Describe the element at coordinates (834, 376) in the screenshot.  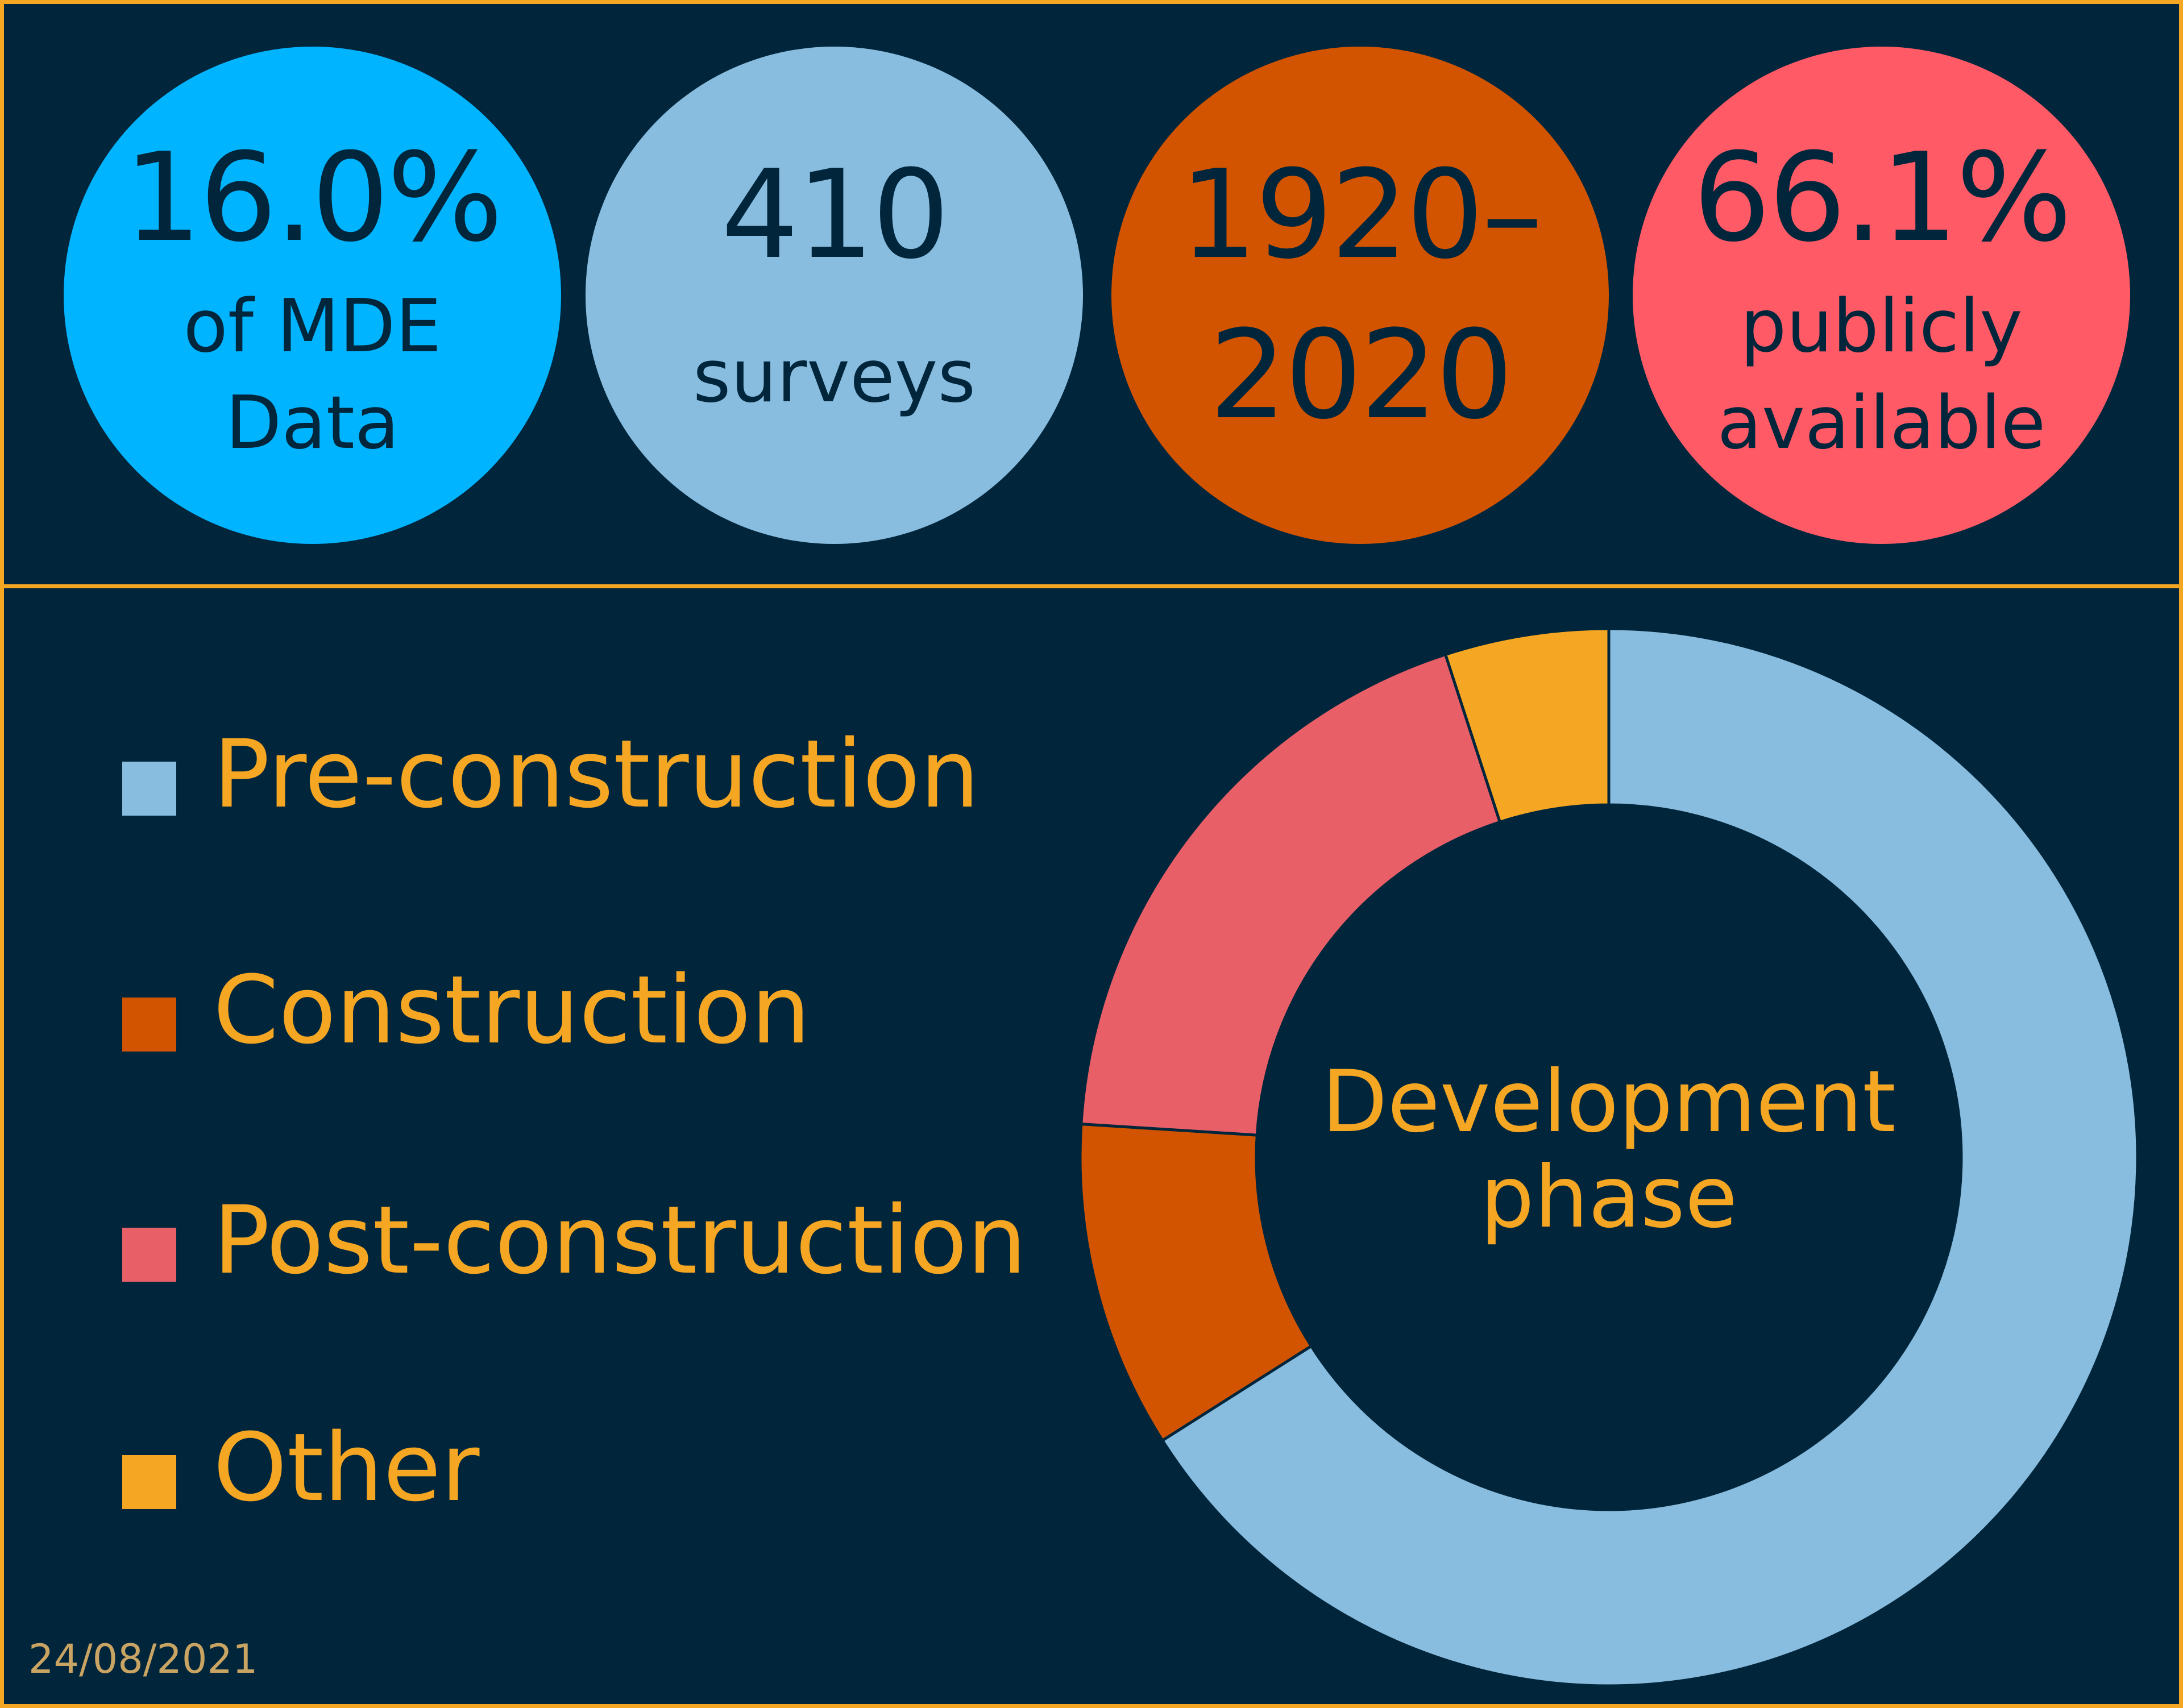
I see `stat-caption-line1: surveys` at that location.